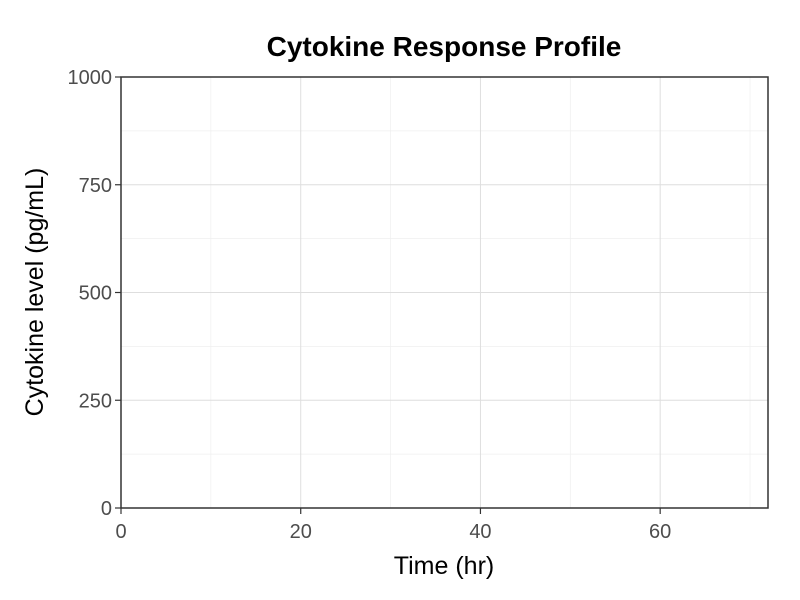  What do you see at coordinates (106, 509) in the screenshot?
I see `y-tick-label: 0` at bounding box center [106, 509].